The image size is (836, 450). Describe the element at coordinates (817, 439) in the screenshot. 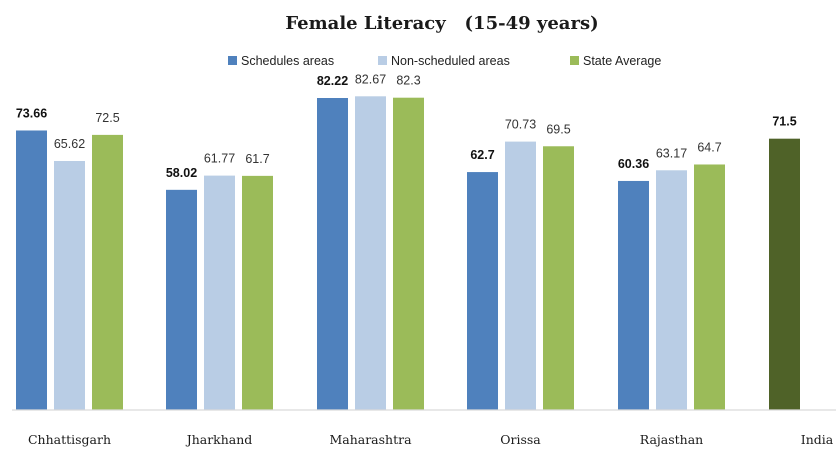

I see `category-label-india: India` at that location.